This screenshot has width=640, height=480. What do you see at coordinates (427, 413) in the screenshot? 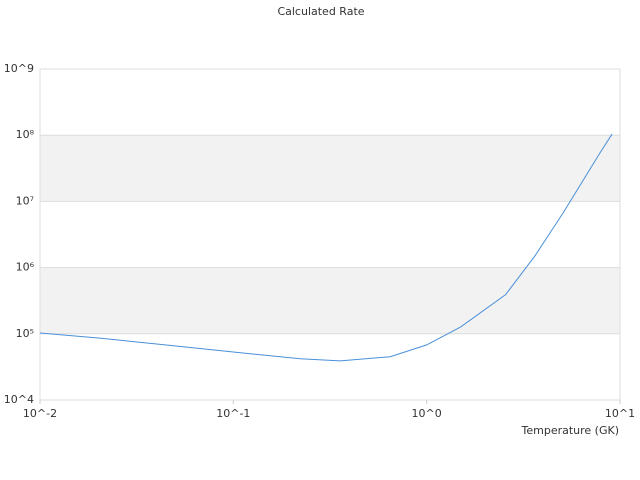
I see `x-tick-label: 10^0` at bounding box center [427, 413].